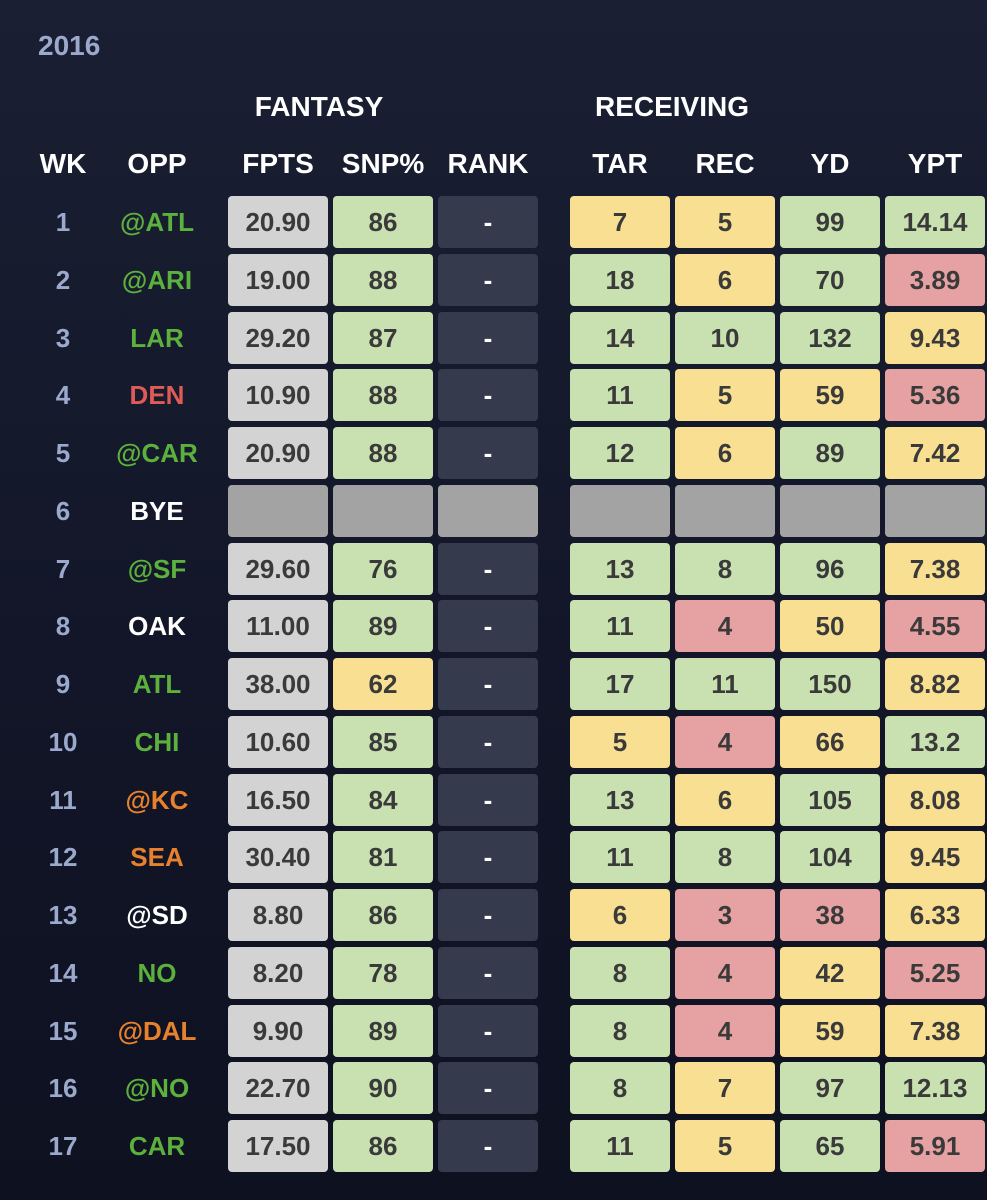 This screenshot has width=987, height=1200. Describe the element at coordinates (63, 857) in the screenshot. I see `week-number: 12` at that location.